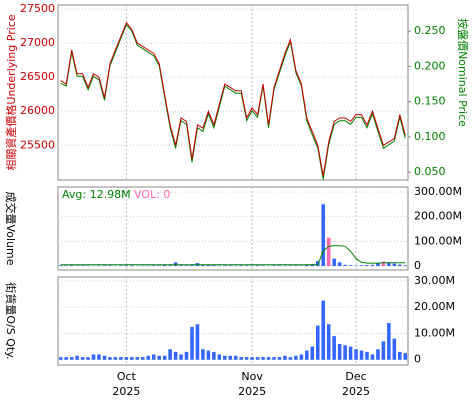 This screenshot has height=400, width=475. What do you see at coordinates (438, 191) in the screenshot?
I see `y-tick-label: 300.00M` at bounding box center [438, 191].